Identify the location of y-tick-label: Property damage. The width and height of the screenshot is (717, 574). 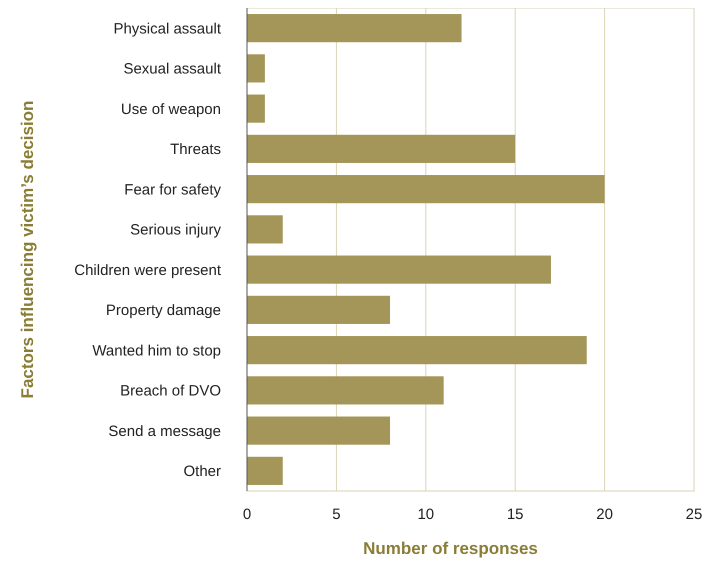
(163, 311).